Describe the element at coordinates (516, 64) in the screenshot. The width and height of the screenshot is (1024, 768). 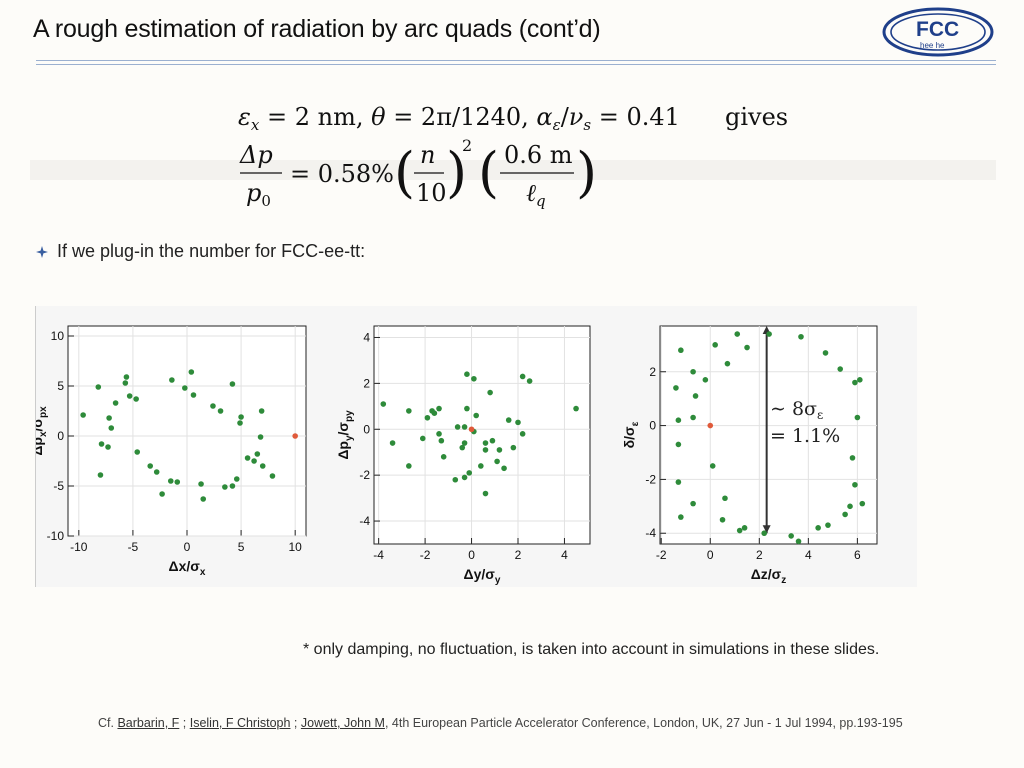
I see `title-rule-secondary` at that location.